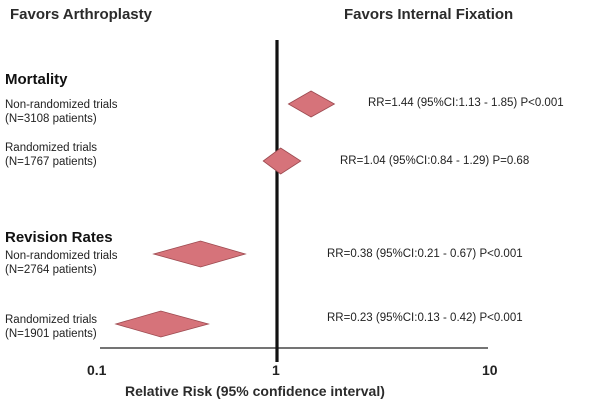 The height and width of the screenshot is (403, 595). What do you see at coordinates (51, 334) in the screenshot?
I see `trial-patient-count: (N=1901 patients)` at bounding box center [51, 334].